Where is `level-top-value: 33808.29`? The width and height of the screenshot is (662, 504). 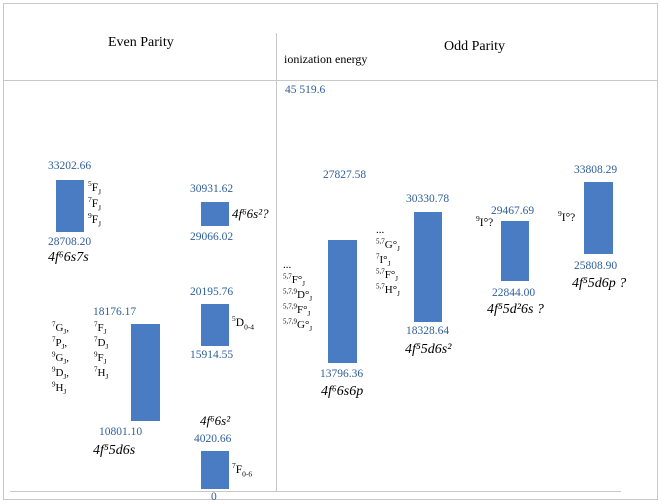
level-top-value: 33808.29 is located at coordinates (596, 170).